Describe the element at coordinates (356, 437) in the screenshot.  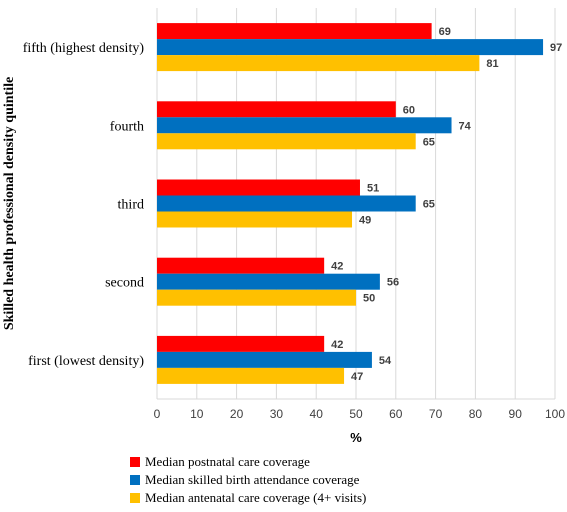
I see `x-axis-title: %` at that location.